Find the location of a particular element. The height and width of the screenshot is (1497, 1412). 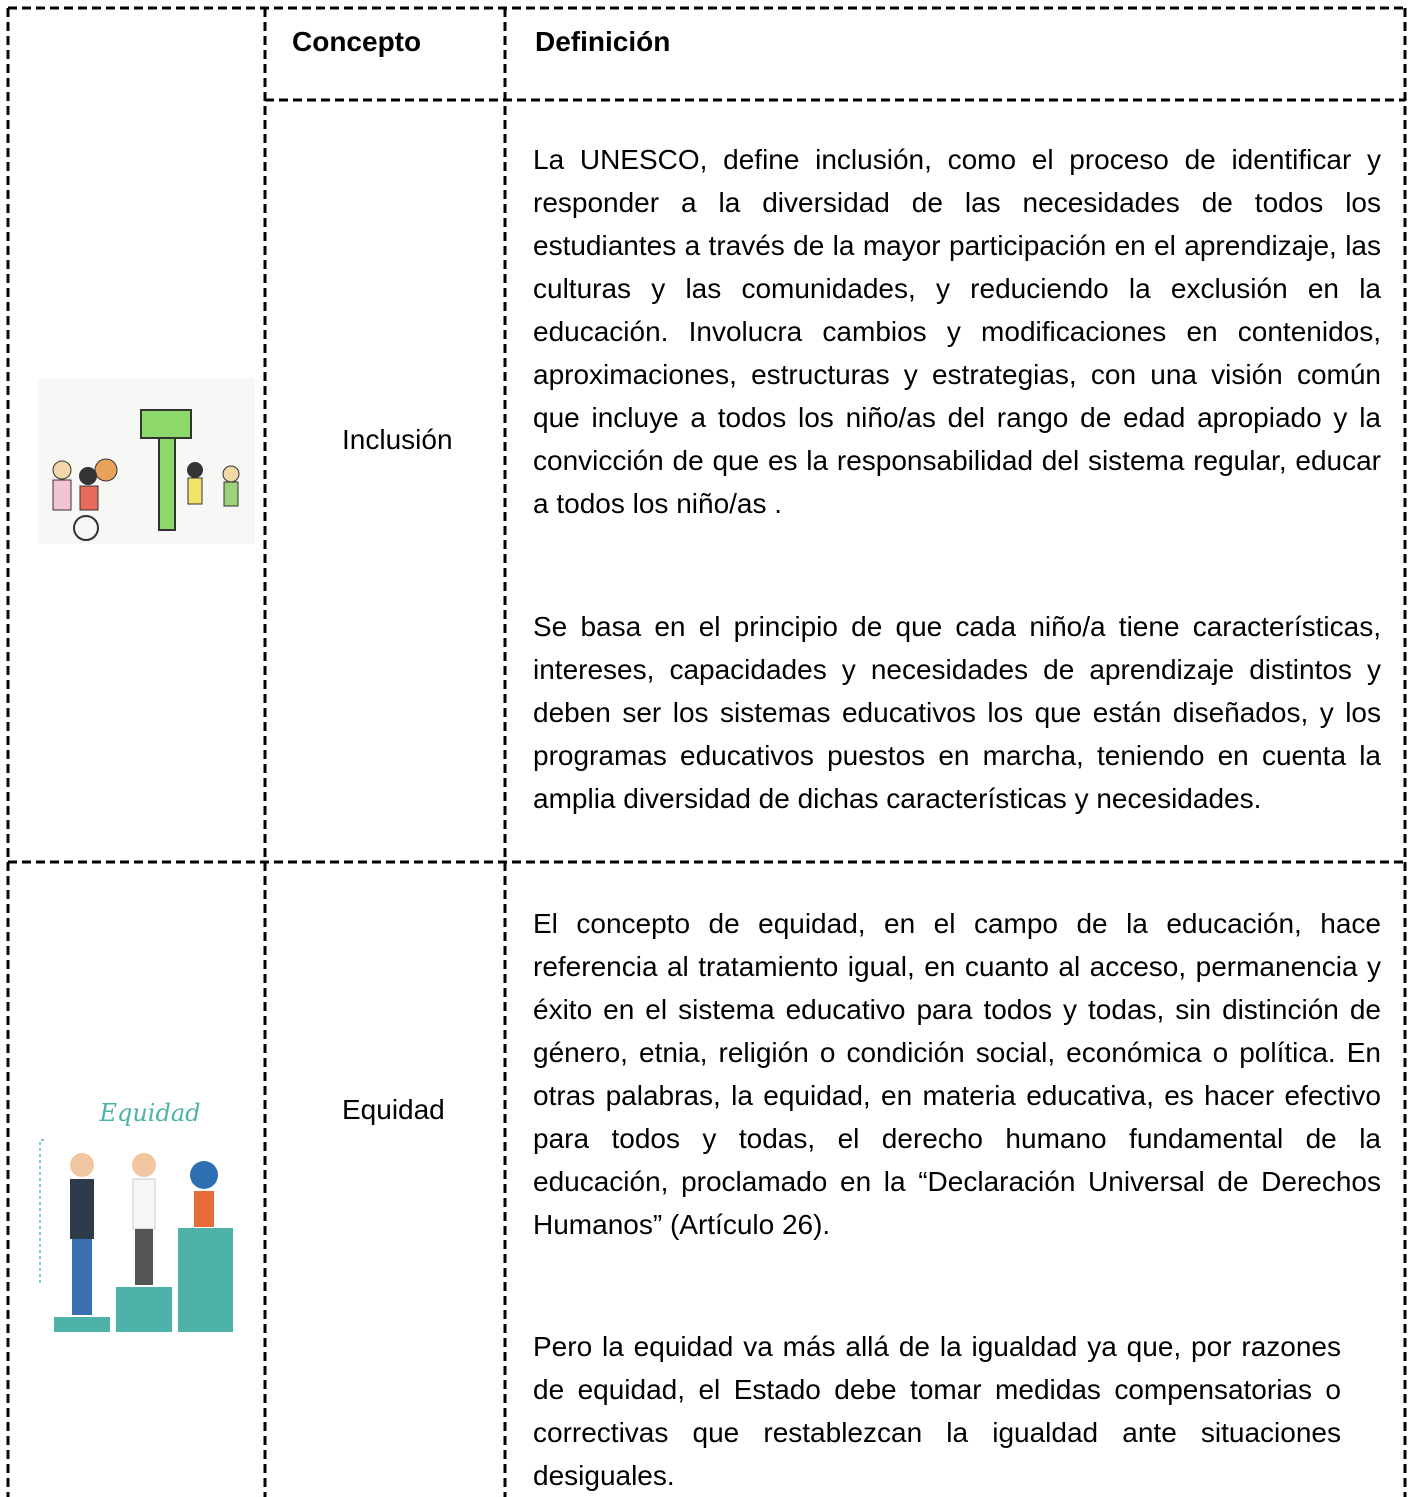

concept-inclusion: Inclusión is located at coordinates (397, 439).